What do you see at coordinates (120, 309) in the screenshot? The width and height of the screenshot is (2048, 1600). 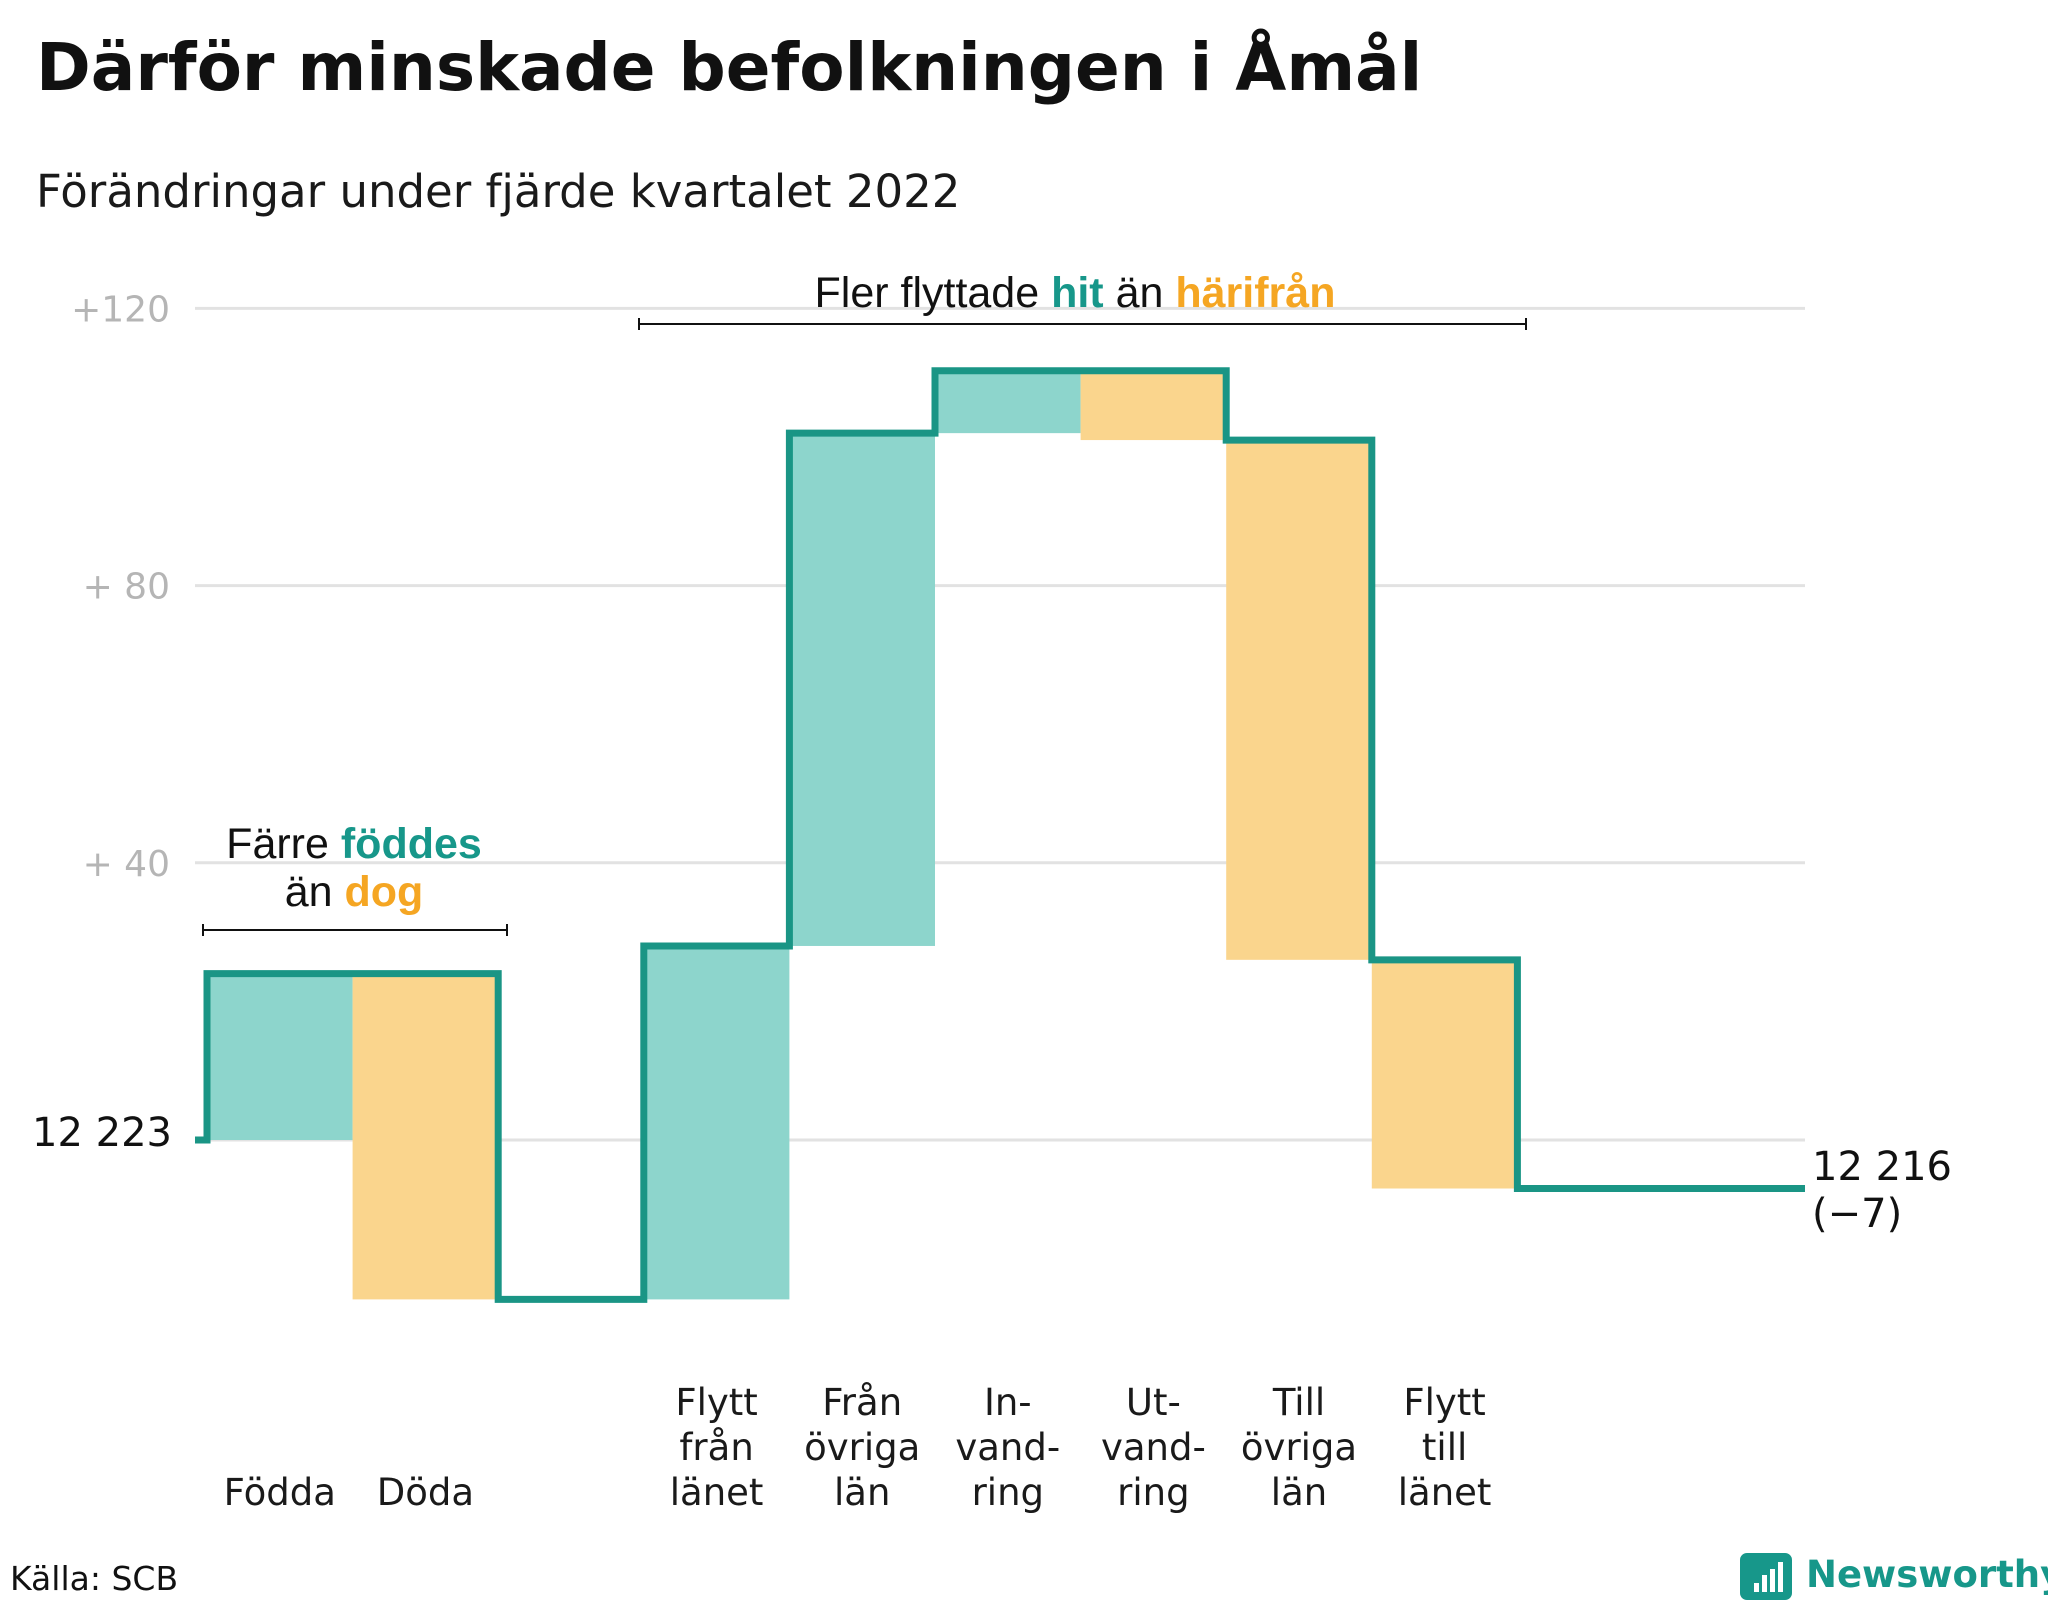 I see `y-tick-label: +120` at bounding box center [120, 309].